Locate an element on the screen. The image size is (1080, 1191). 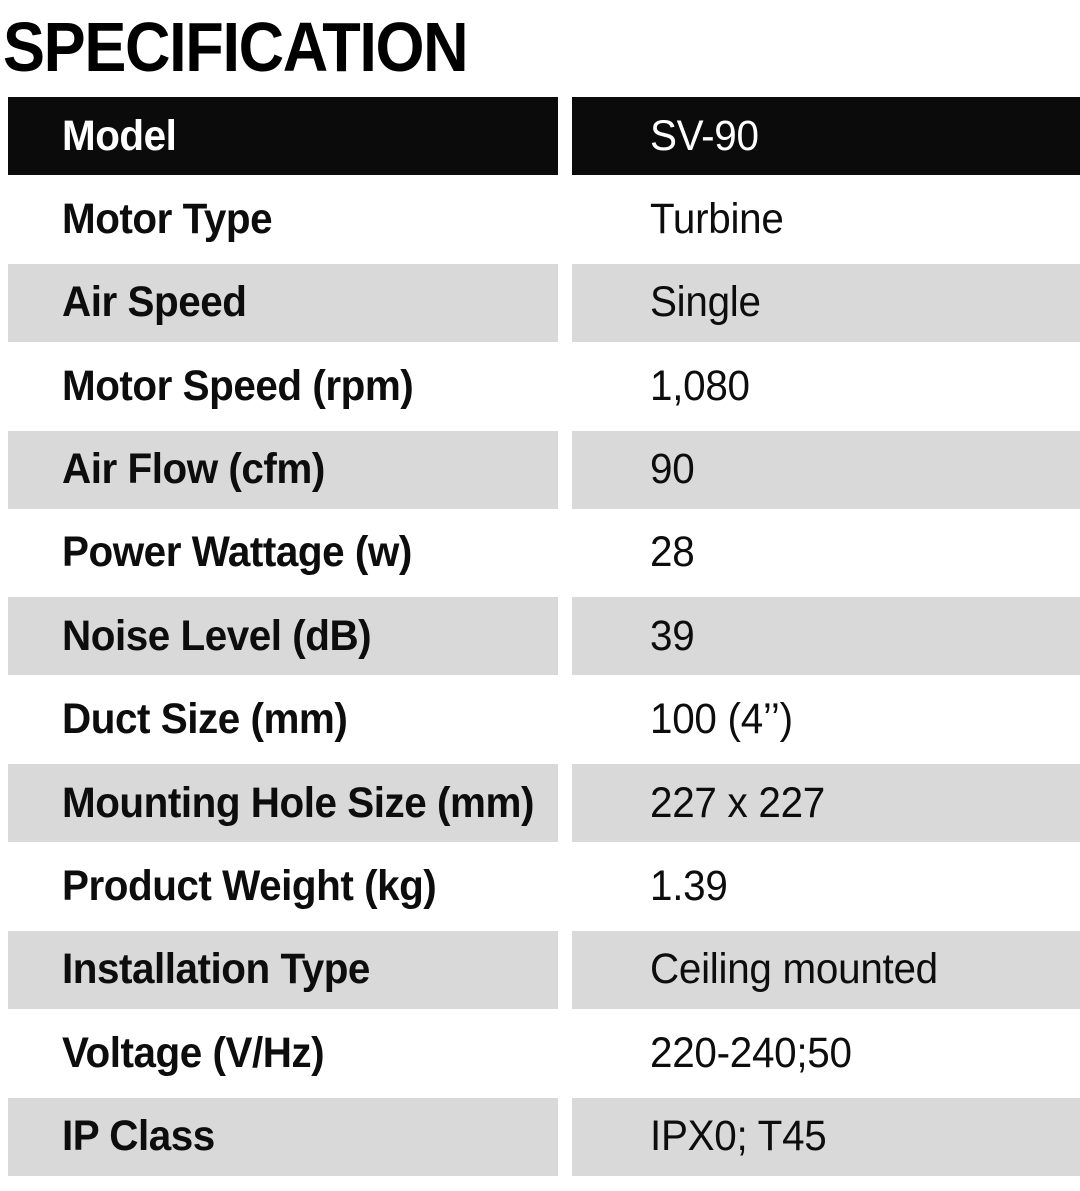
header-label-cell: Model is located at coordinates (283, 136).